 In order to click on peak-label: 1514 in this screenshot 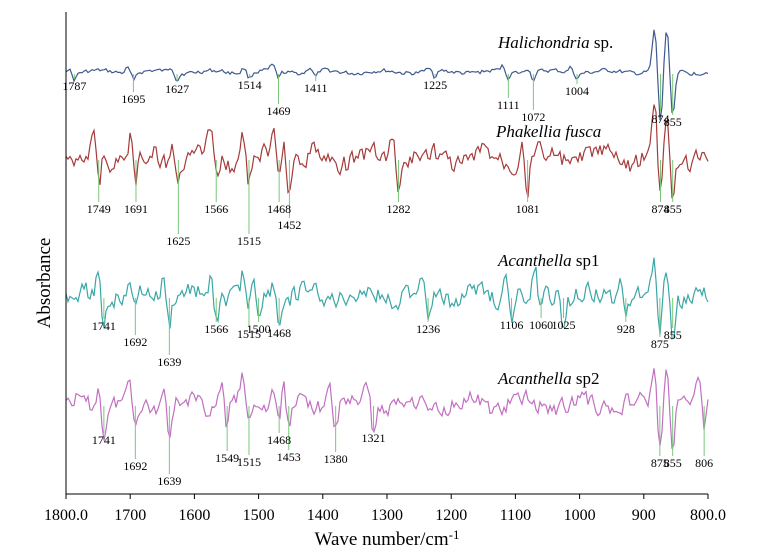, I will do `click(250, 85)`.